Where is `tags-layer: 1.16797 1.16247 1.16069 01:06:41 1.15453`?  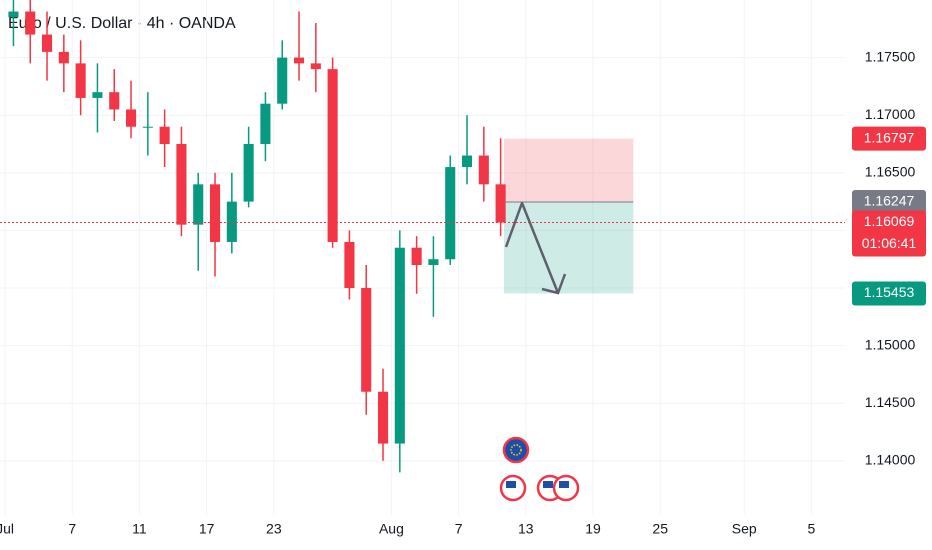
tags-layer: 1.16797 1.16247 1.16069 01:06:41 1.15453 is located at coordinates (889, 216).